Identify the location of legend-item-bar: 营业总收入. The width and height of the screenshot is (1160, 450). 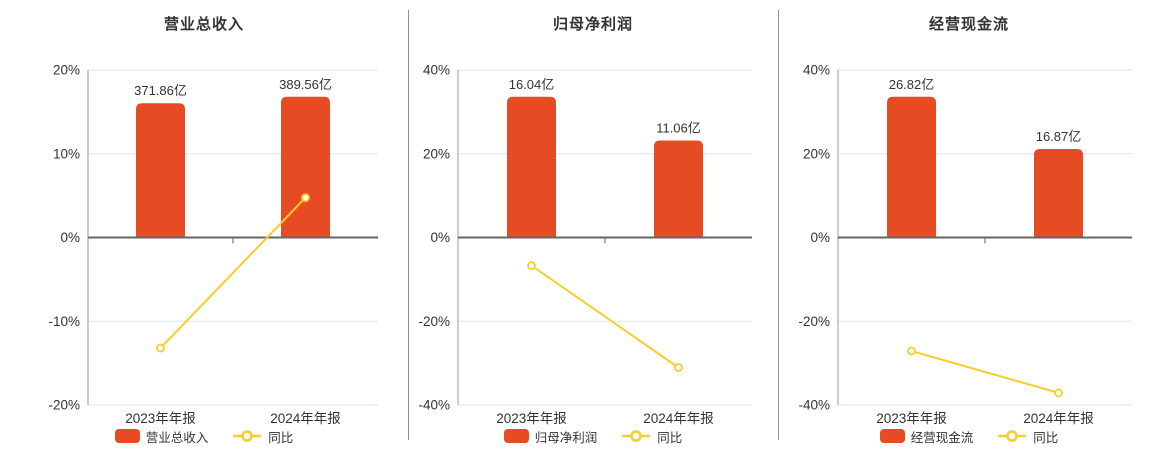
(161, 436).